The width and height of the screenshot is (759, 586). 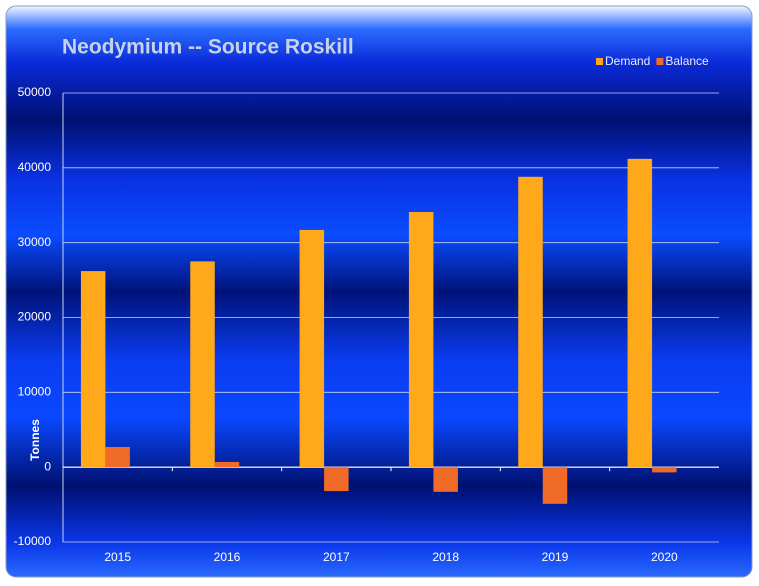 What do you see at coordinates (35, 92) in the screenshot?
I see `y-tick-label: 50000` at bounding box center [35, 92].